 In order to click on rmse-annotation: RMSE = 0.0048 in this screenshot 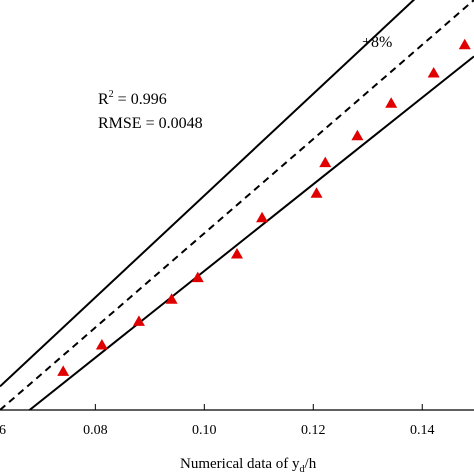, I will do `click(150, 123)`.